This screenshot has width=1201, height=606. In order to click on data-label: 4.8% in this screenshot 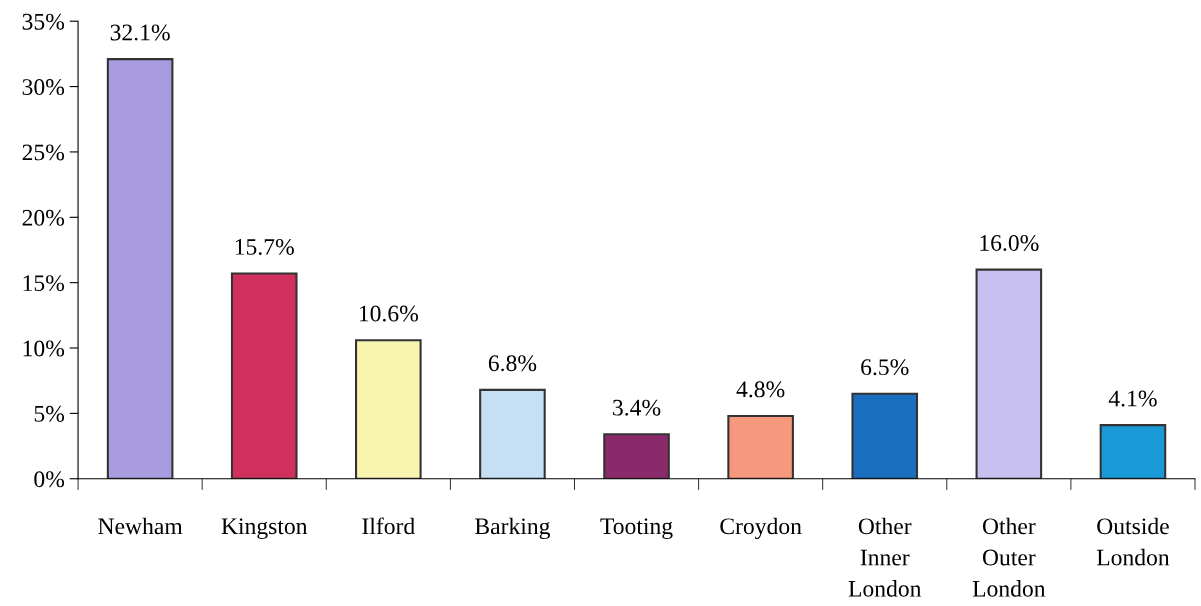, I will do `click(760, 389)`.